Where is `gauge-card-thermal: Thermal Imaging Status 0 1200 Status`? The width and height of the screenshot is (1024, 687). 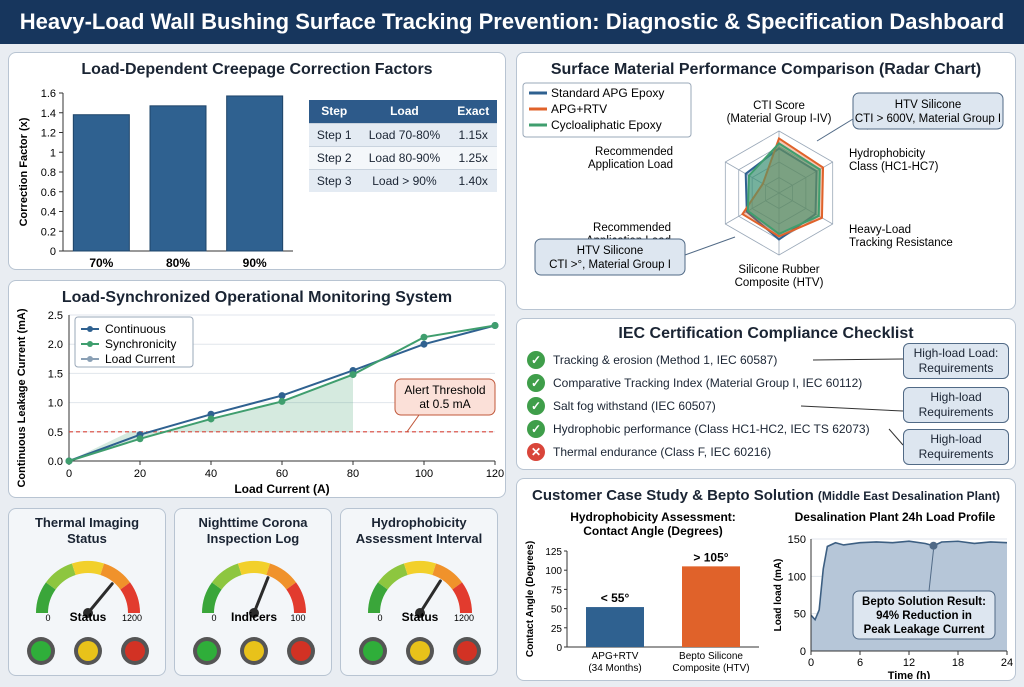 gauge-card-thermal: Thermal Imaging Status 0 1200 Status is located at coordinates (87, 592).